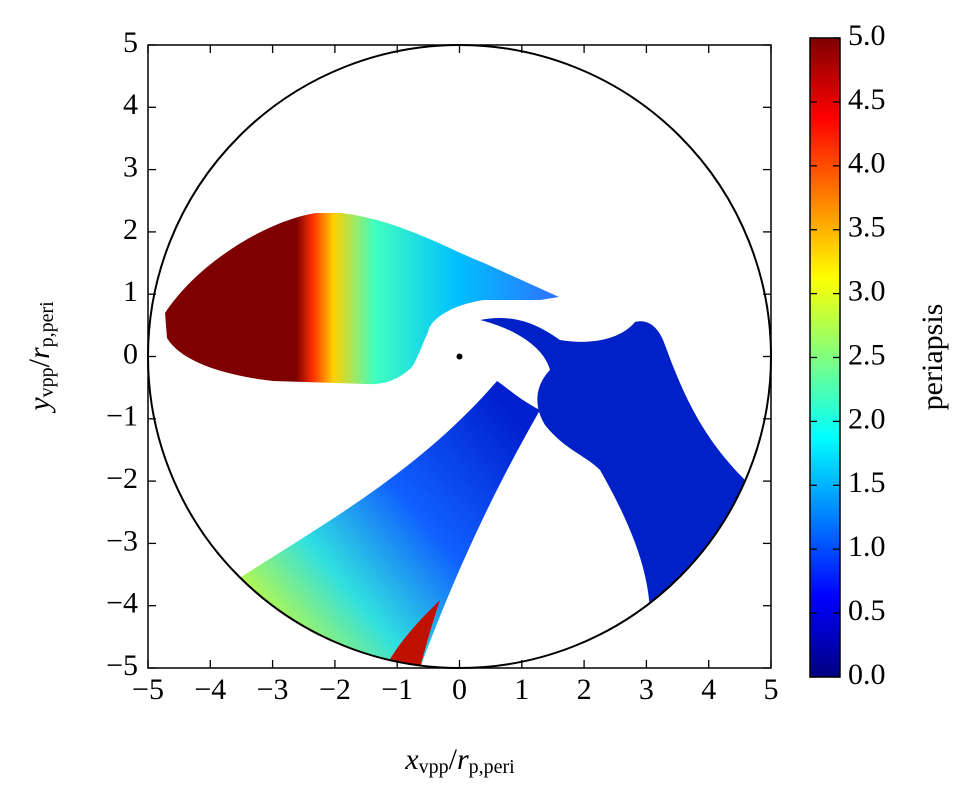  What do you see at coordinates (932, 357) in the screenshot?
I see `colorbar-label: periapsis` at bounding box center [932, 357].